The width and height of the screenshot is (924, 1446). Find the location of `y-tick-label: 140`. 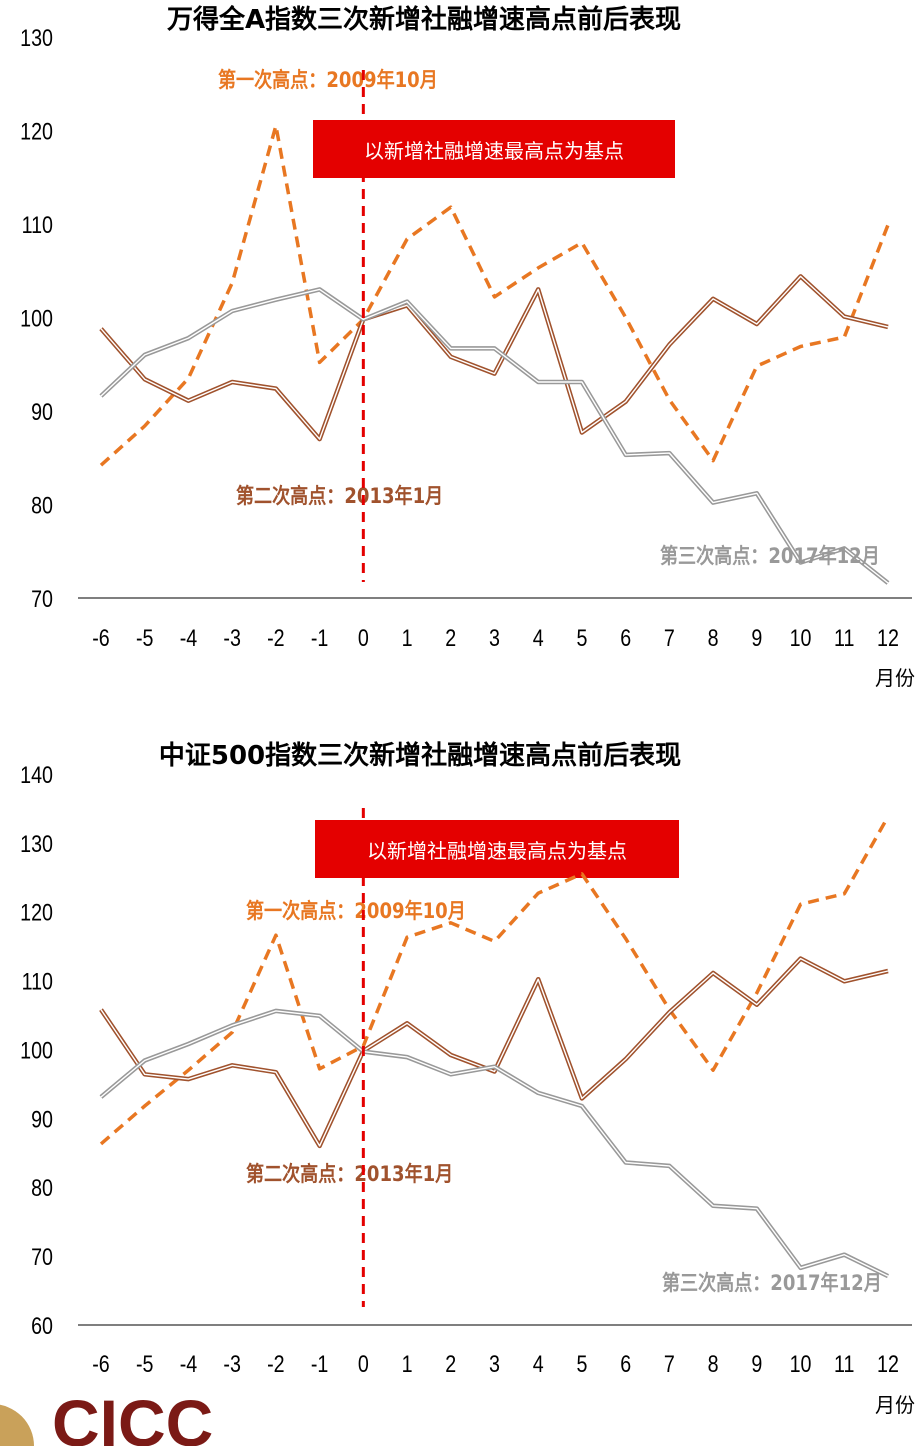

y-tick-label: 140 is located at coordinates (36, 774).